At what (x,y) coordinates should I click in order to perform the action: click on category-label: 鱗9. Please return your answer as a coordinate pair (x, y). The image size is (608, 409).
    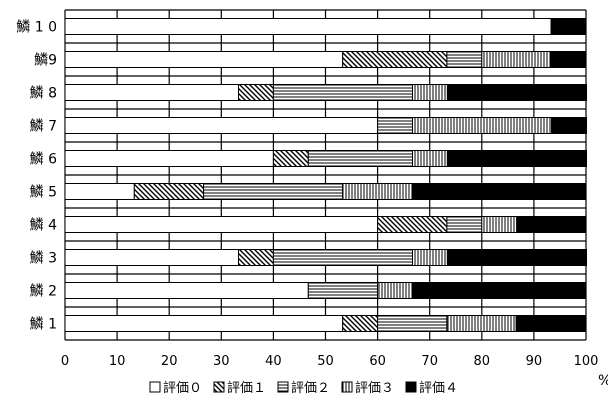
    Looking at the image, I should click on (45, 61).